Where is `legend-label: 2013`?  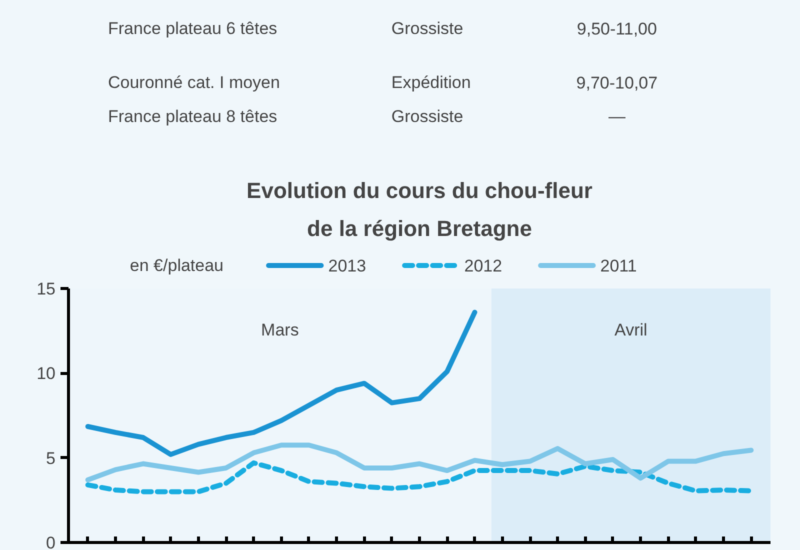
legend-label: 2013 is located at coordinates (347, 266).